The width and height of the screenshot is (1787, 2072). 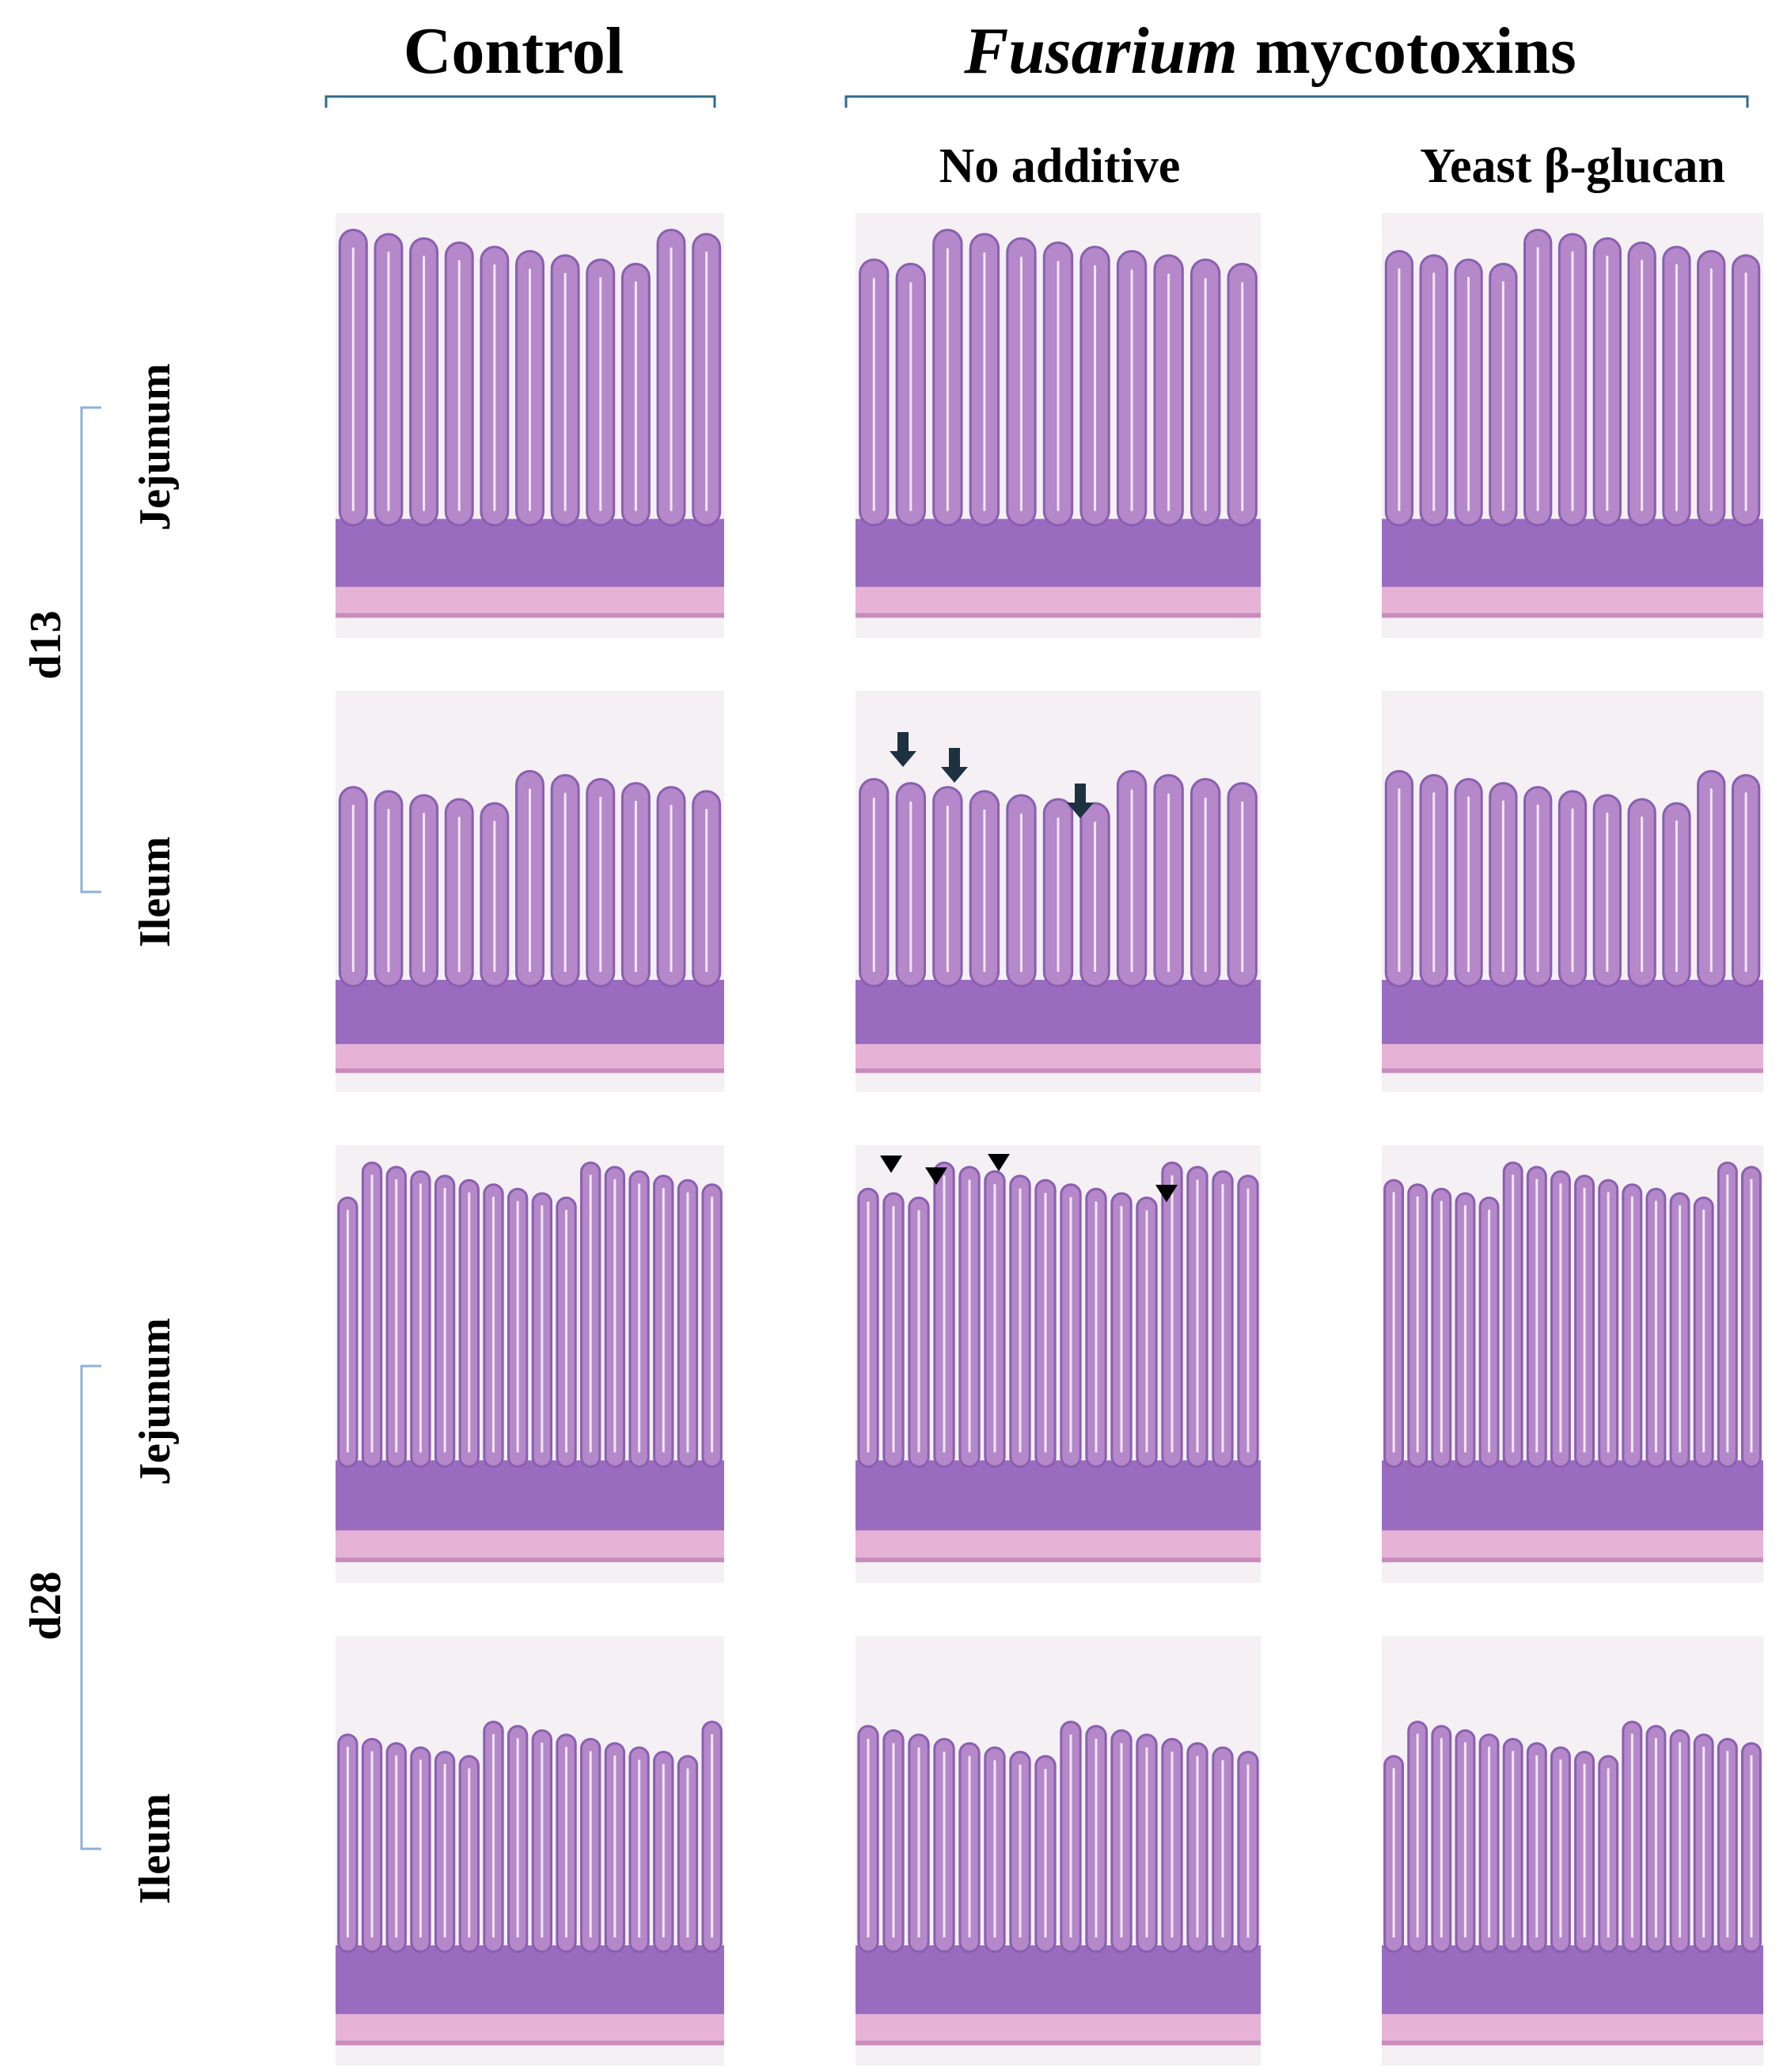 What do you see at coordinates (45, 645) in the screenshot?
I see `group-label: d13` at bounding box center [45, 645].